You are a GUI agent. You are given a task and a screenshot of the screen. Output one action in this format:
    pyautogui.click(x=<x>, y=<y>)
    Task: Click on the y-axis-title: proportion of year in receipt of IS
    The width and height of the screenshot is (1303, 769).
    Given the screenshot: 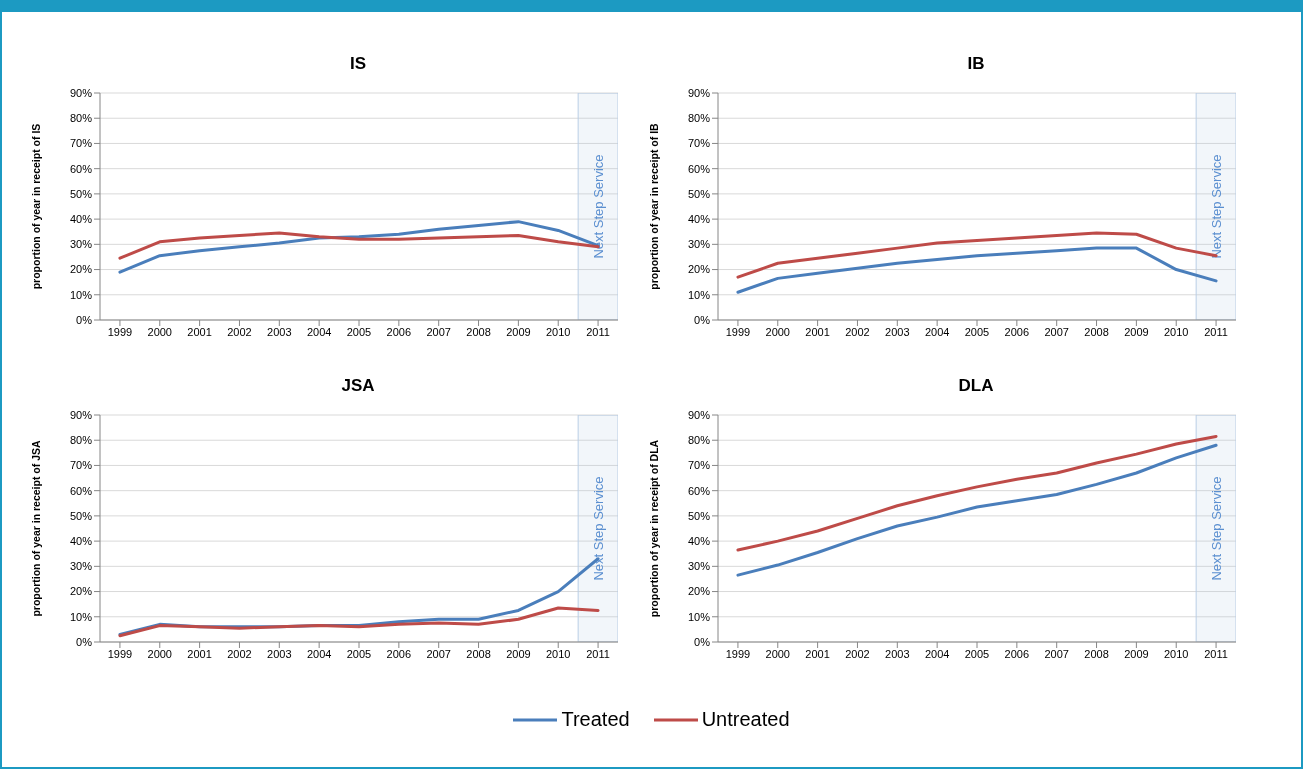 What is the action you would take?
    pyautogui.click(x=35, y=206)
    